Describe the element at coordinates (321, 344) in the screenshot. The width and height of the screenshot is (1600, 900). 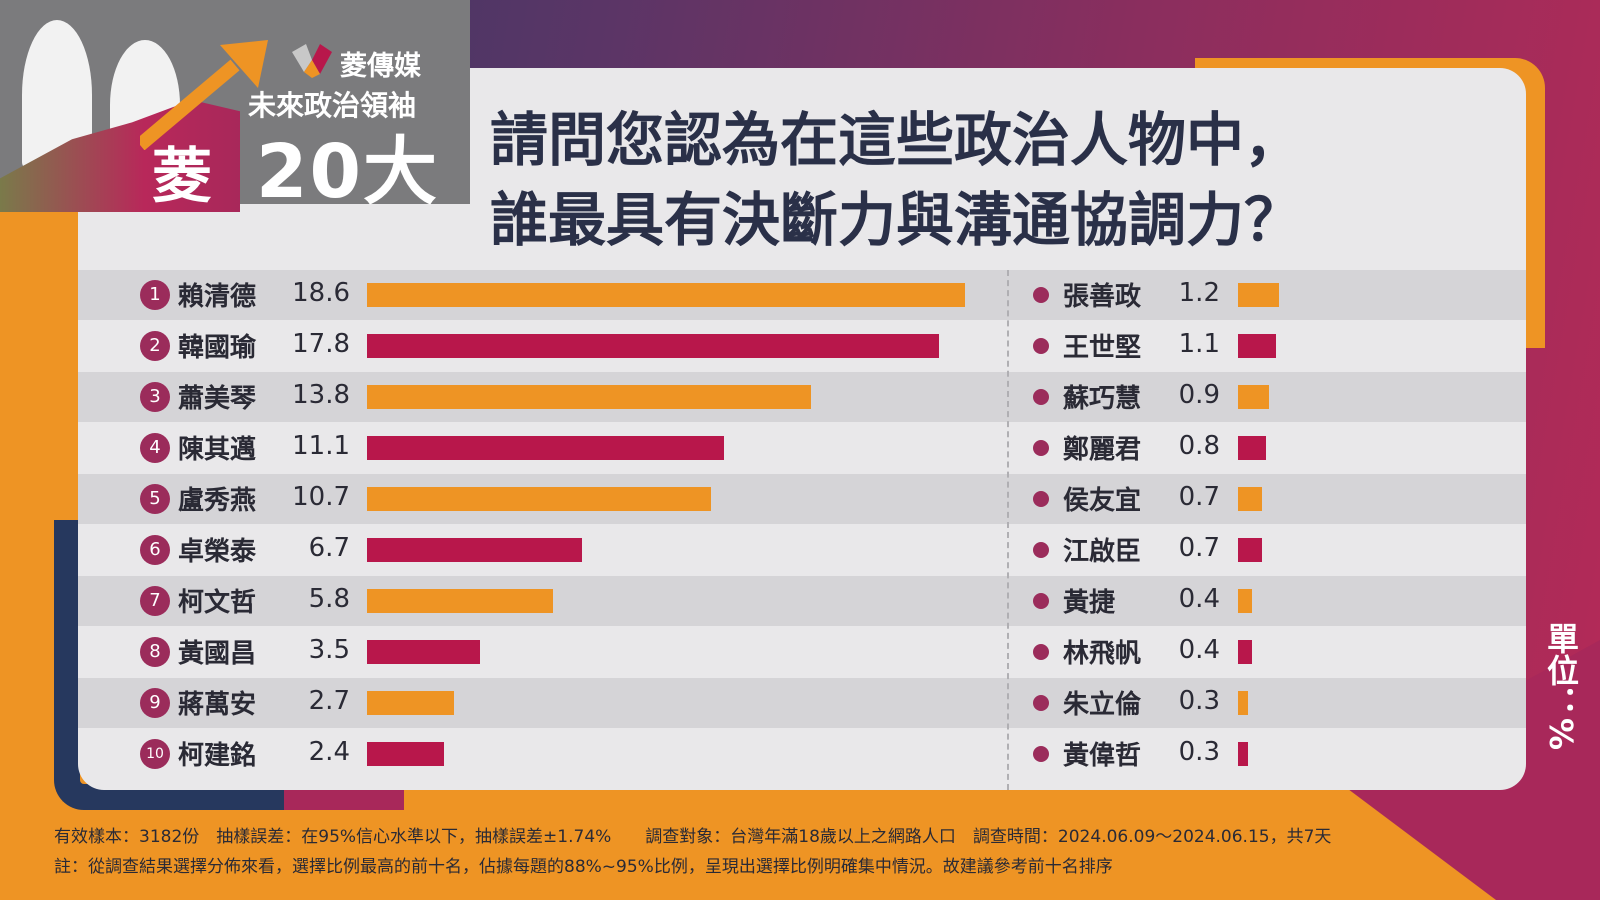
I see `value-label: 17.8` at that location.